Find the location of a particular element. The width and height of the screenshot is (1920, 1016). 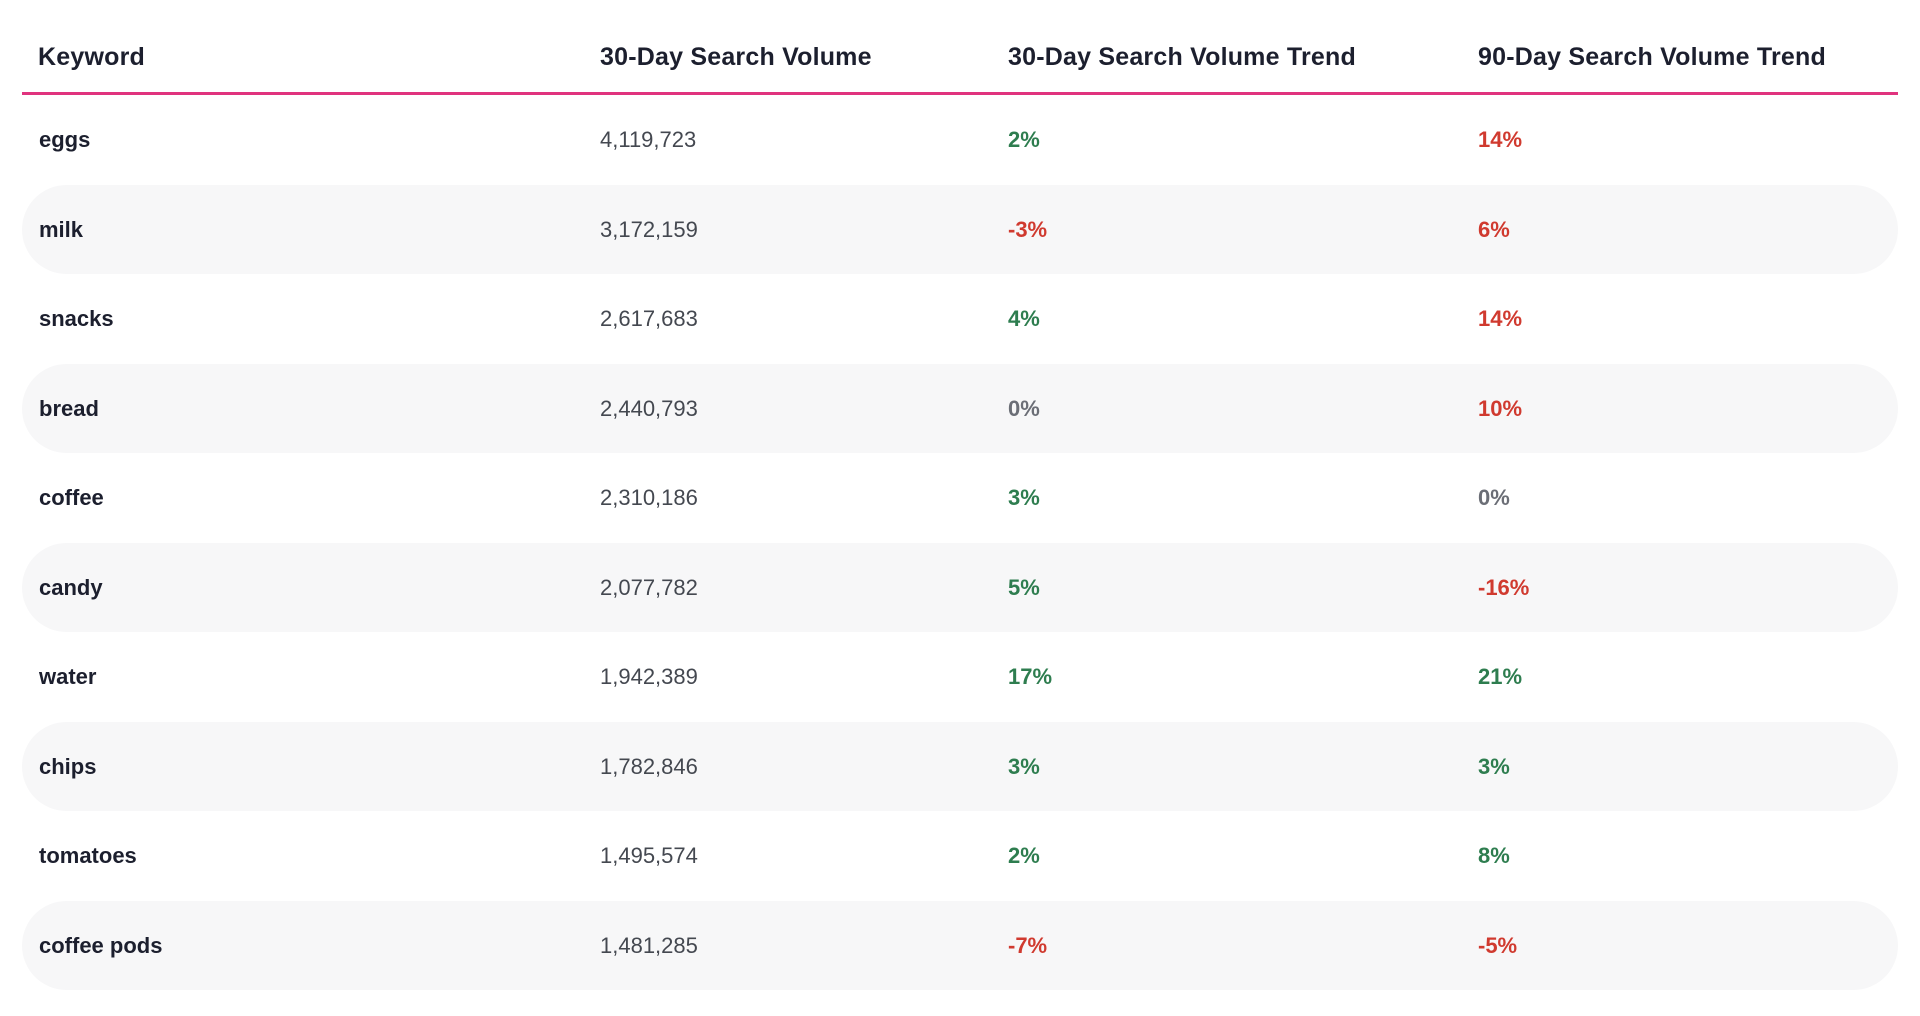

volume-cell: 1,942,389 is located at coordinates (649, 676).